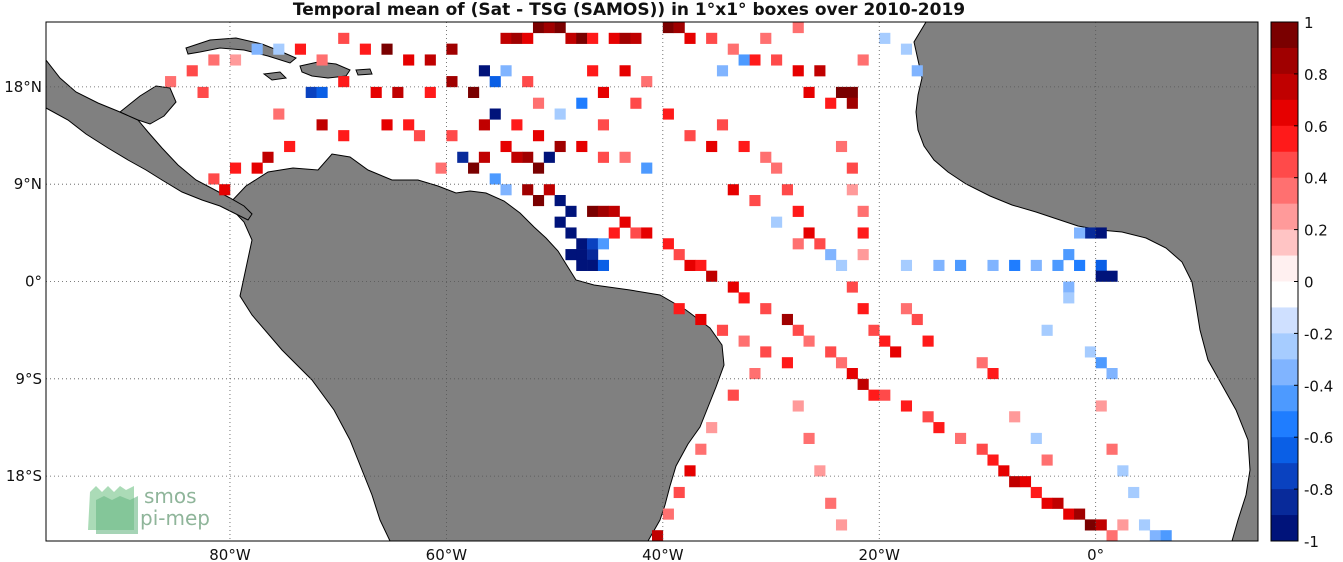 This screenshot has height=562, width=1343. Describe the element at coordinates (170, 496) in the screenshot. I see `logo-text-smos: smos` at that location.